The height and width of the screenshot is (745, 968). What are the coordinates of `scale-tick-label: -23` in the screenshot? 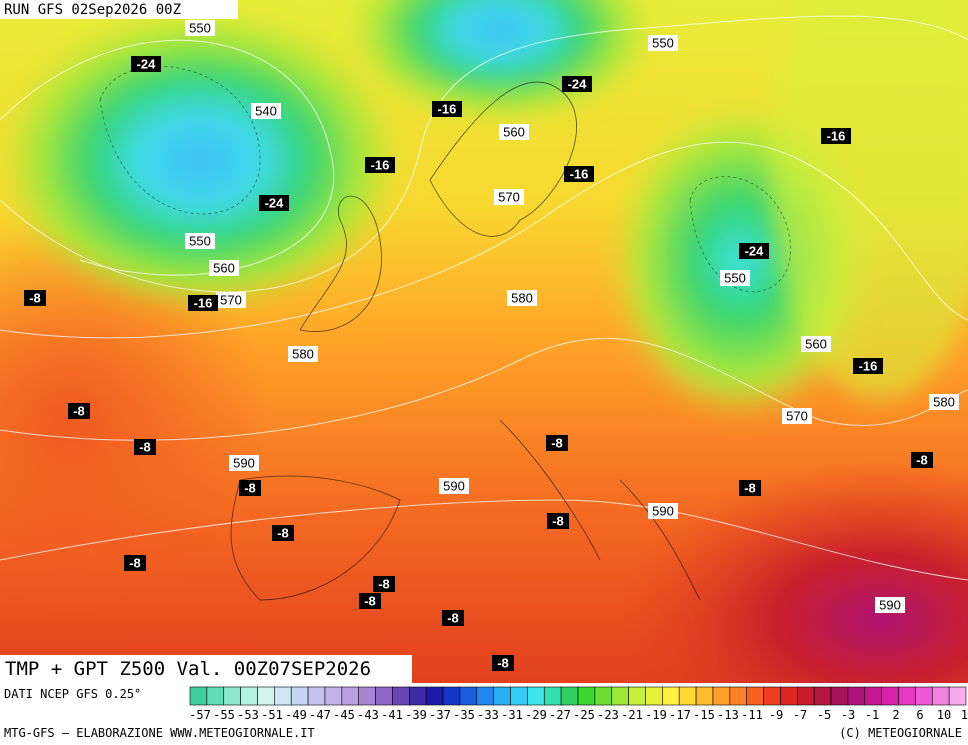 It's located at (608, 715).